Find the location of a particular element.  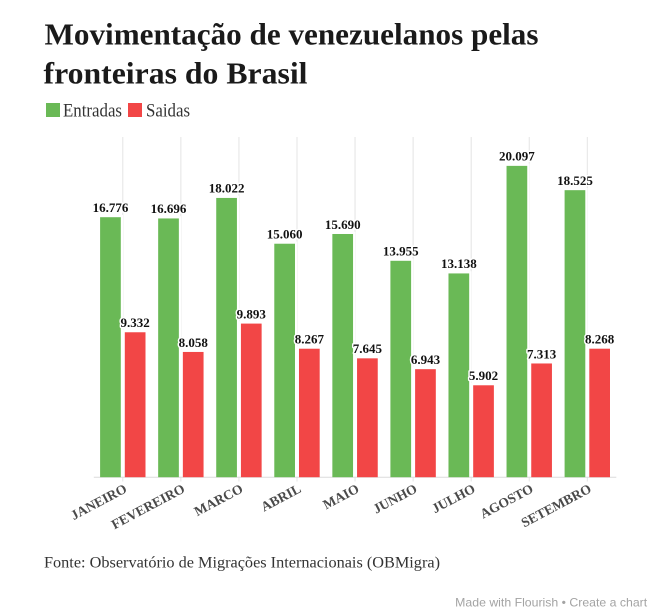

svg-text: ABRIL is located at coordinates (280, 497).